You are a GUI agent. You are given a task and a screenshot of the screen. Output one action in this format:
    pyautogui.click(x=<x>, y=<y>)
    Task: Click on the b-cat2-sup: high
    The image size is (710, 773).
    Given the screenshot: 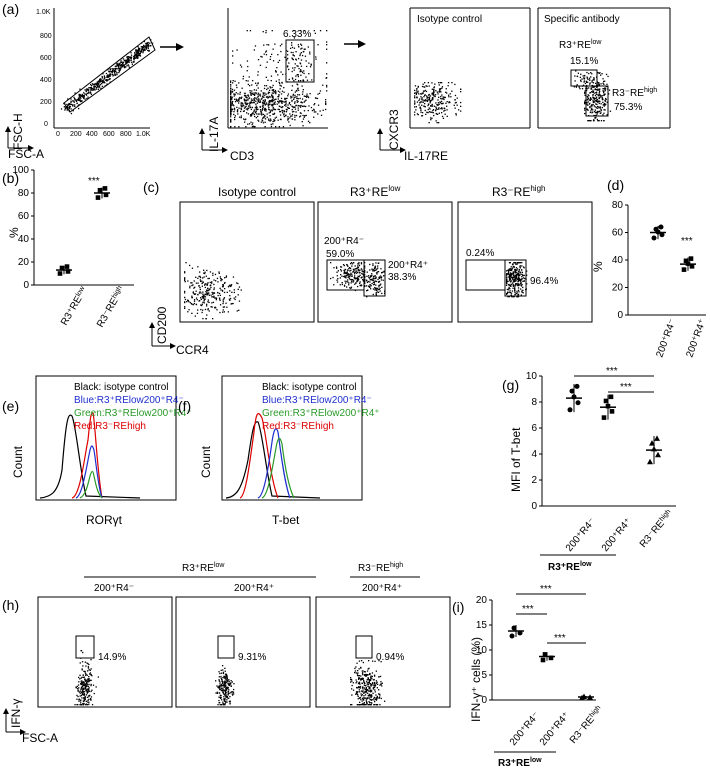 What is the action you would take?
    pyautogui.click(x=117, y=292)
    